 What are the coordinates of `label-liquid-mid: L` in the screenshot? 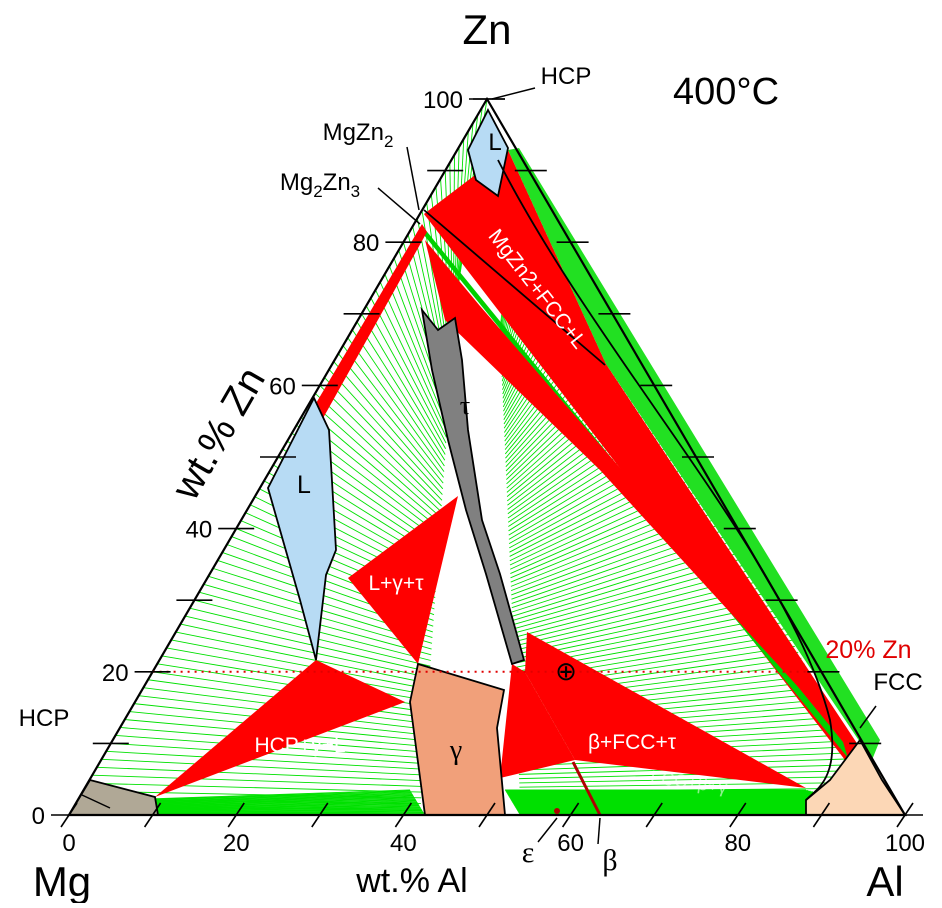 It's located at (304, 485).